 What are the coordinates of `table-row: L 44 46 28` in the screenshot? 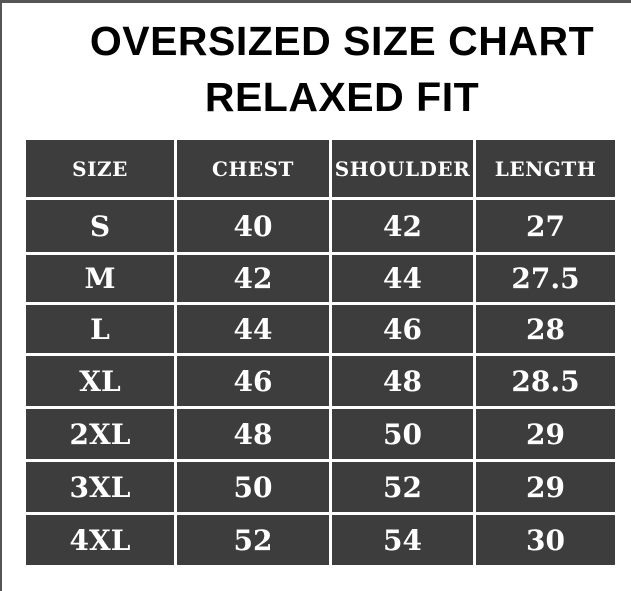 It's located at (320, 329).